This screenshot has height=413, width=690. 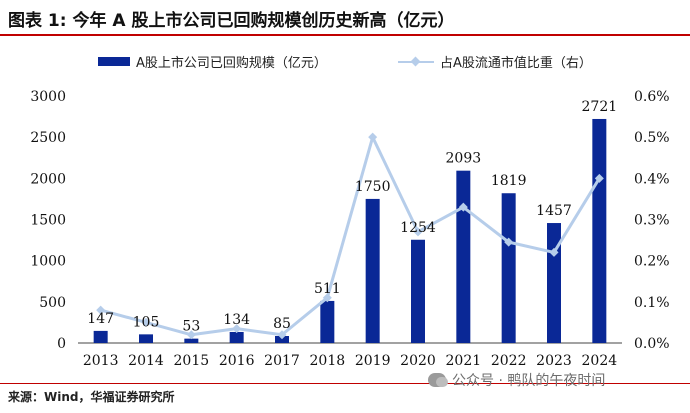 What do you see at coordinates (192, 361) in the screenshot?
I see `x-tick-label: 2015` at bounding box center [192, 361].